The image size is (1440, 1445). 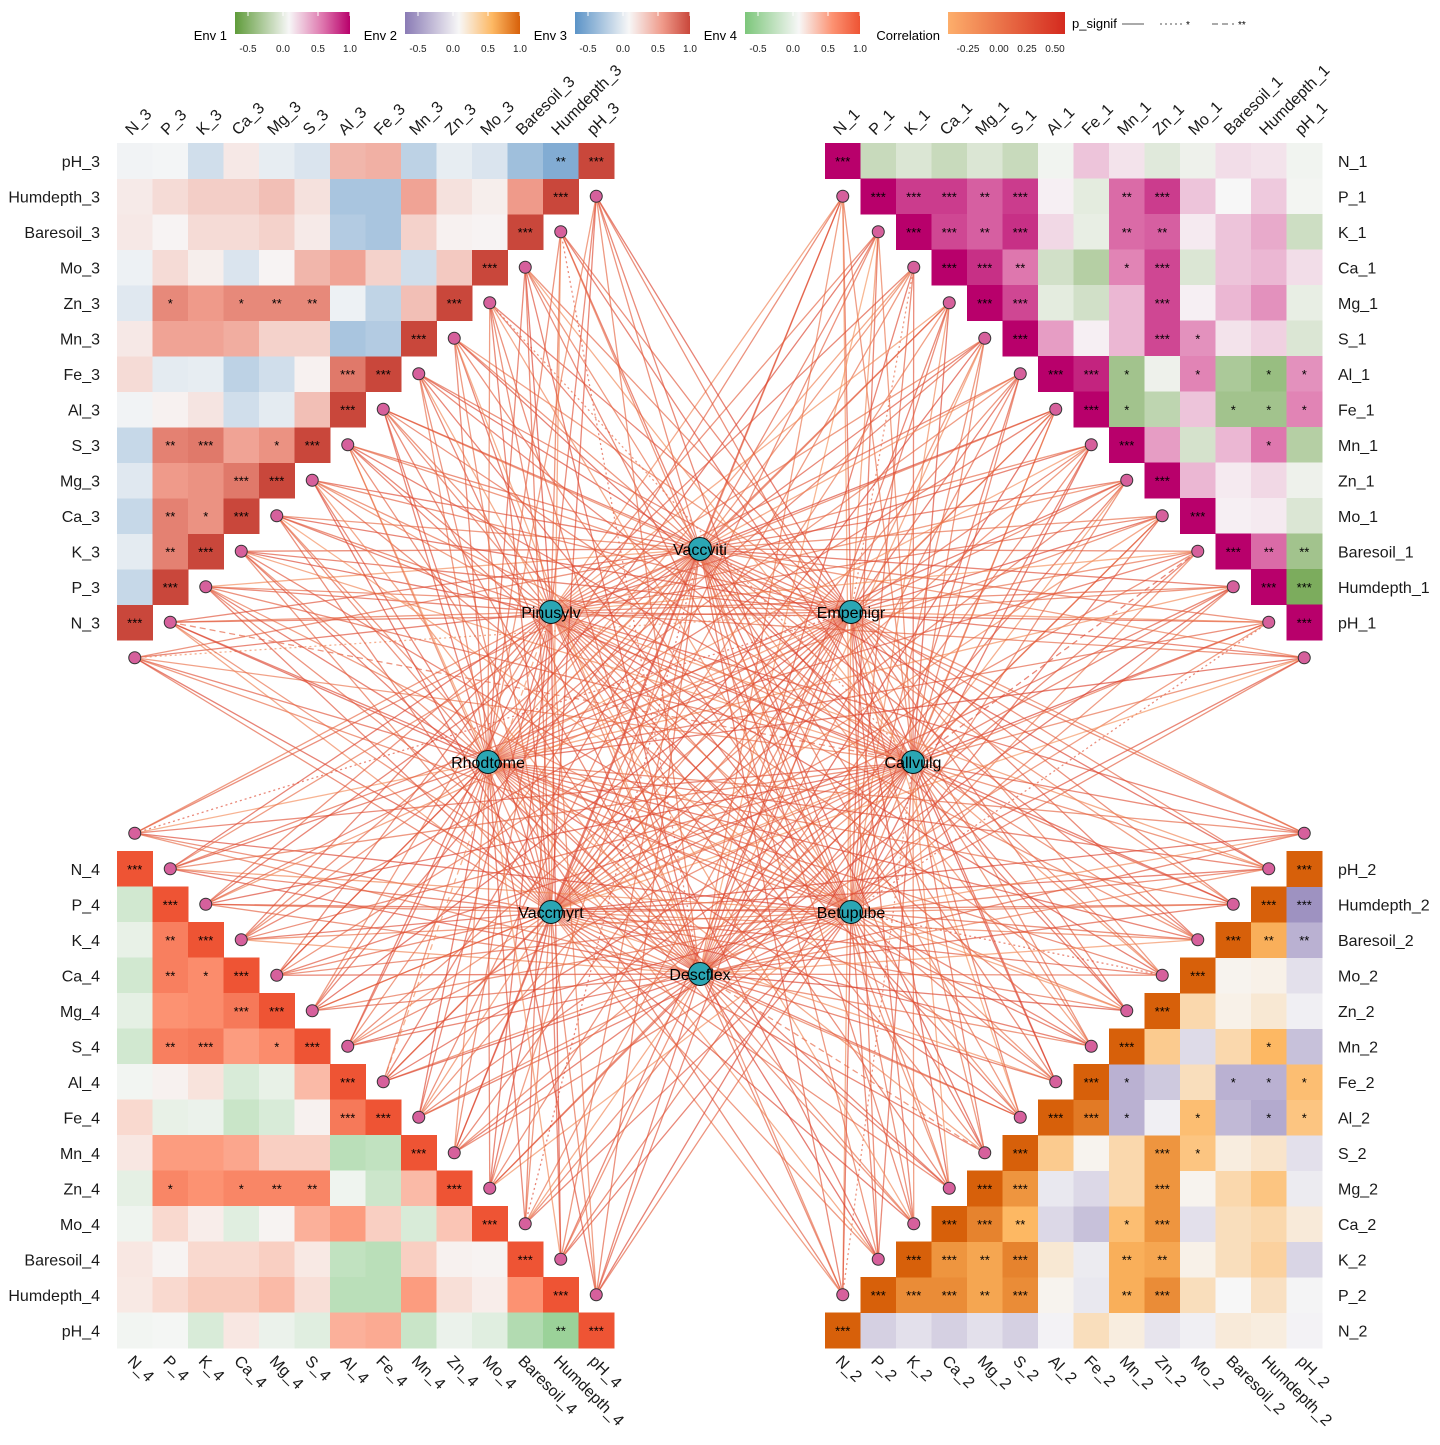 I want to click on legend-tick-label: 1.0, so click(x=860, y=49).